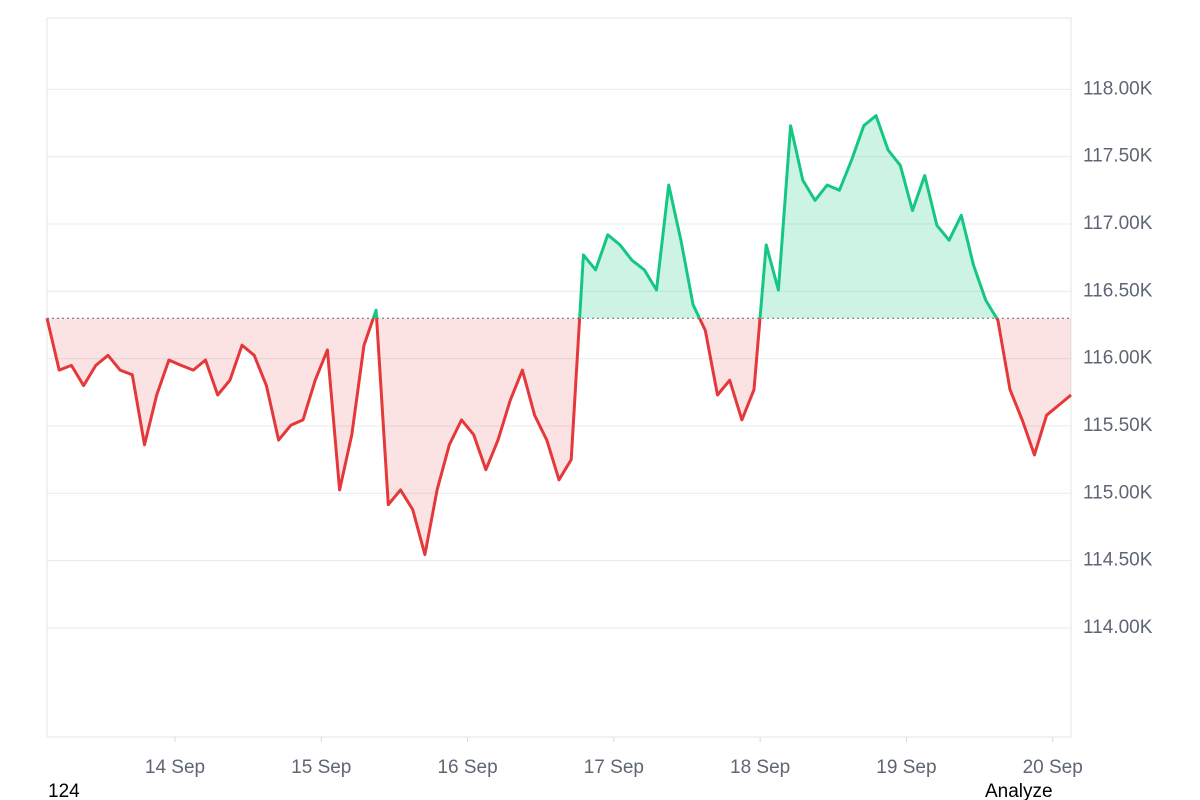 The width and height of the screenshot is (1200, 800). I want to click on y-tick-label: 115.00K, so click(1118, 492).